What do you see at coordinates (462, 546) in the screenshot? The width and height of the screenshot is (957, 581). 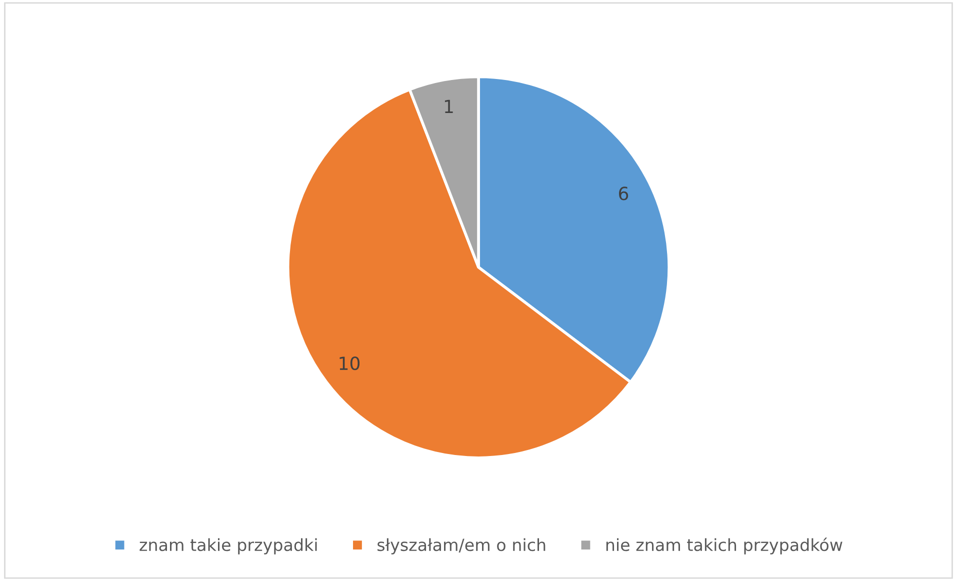 I see `legend-label: słyszałam/em o nich` at bounding box center [462, 546].